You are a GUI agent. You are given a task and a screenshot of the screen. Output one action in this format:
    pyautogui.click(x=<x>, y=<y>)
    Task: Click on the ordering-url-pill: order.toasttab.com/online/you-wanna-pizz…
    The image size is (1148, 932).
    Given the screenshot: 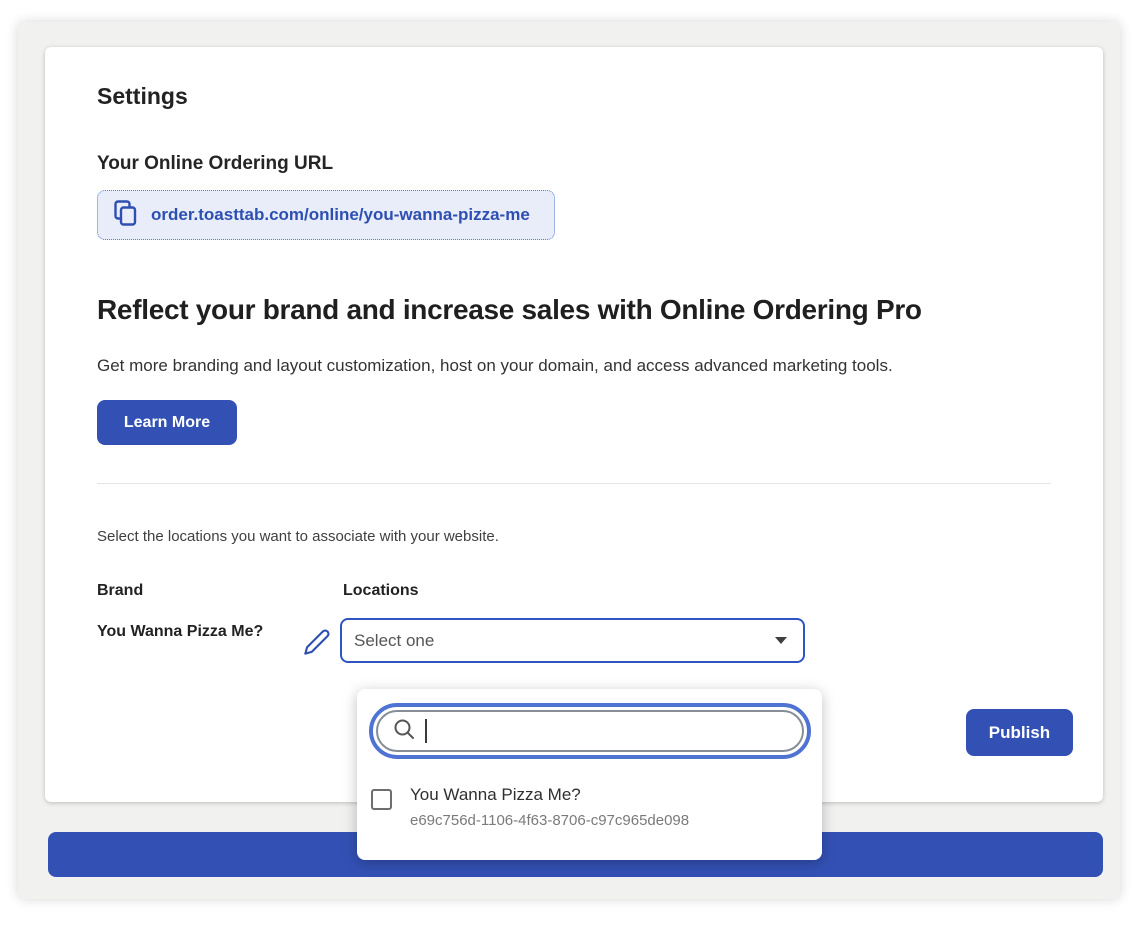 What is the action you would take?
    pyautogui.click(x=326, y=215)
    